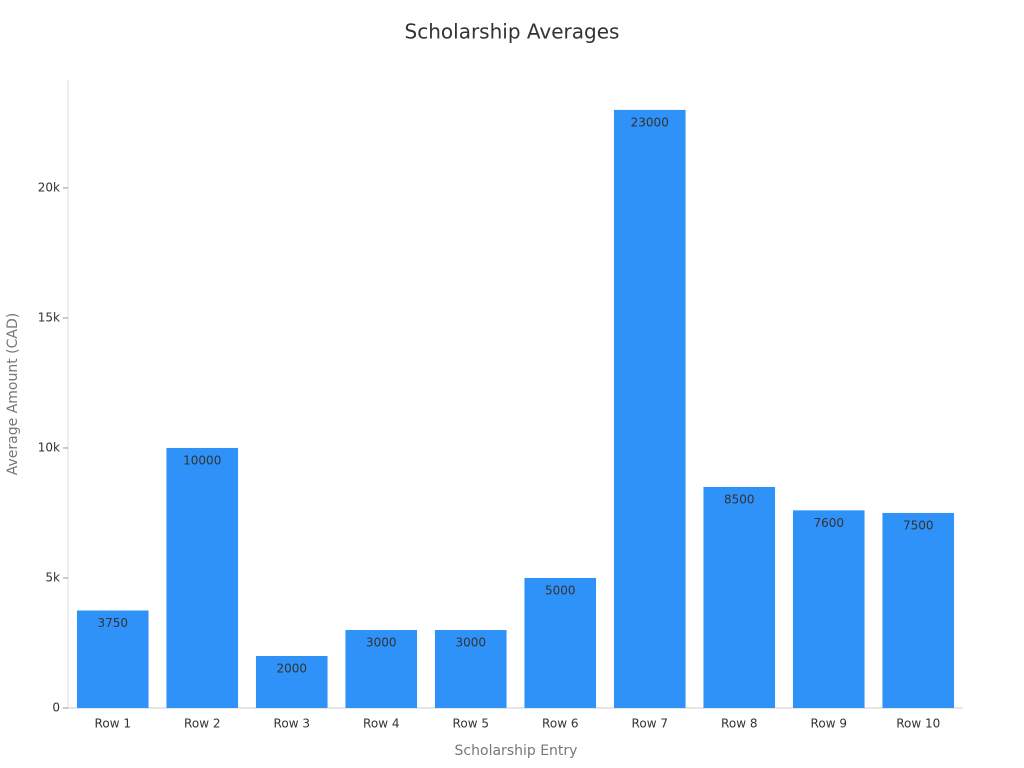 The image size is (1024, 768). Describe the element at coordinates (918, 525) in the screenshot. I see `data-label: 7500` at that location.